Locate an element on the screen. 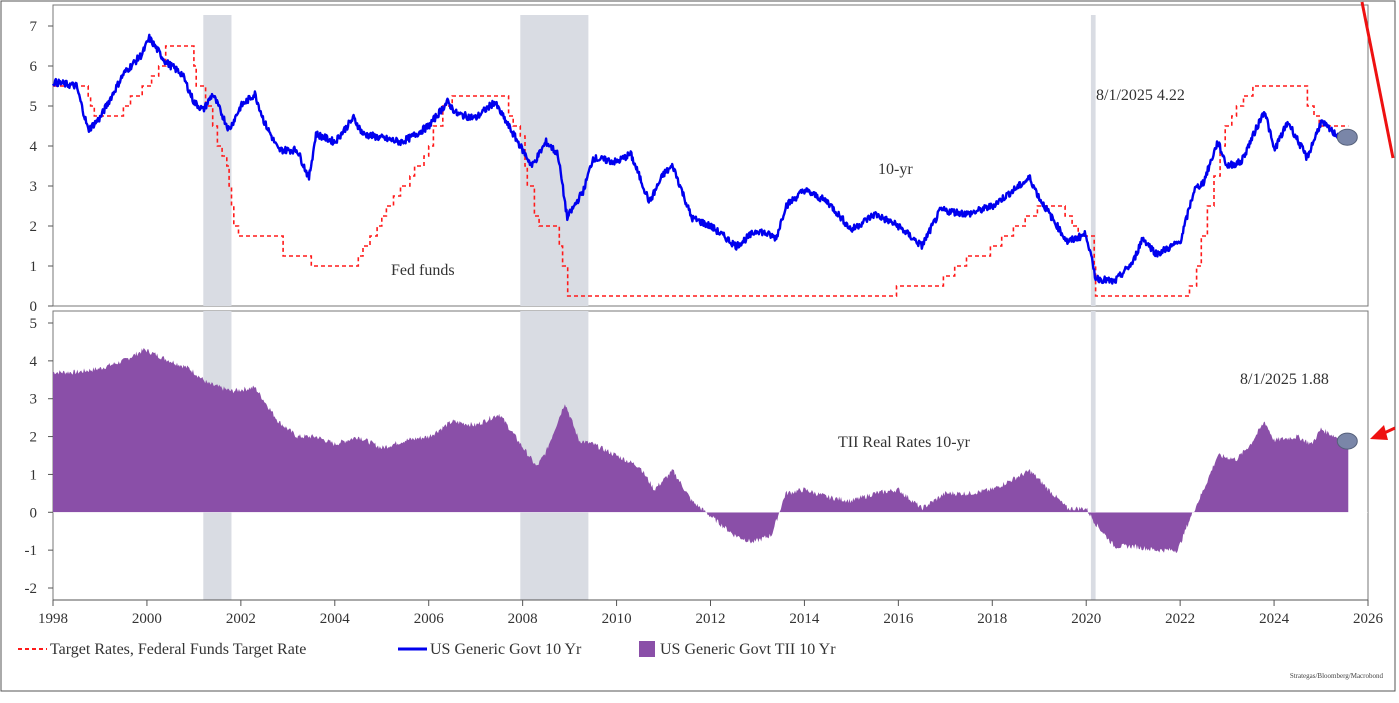 The image size is (1399, 703). bottom-ytick-label: 5 is located at coordinates (34, 324).